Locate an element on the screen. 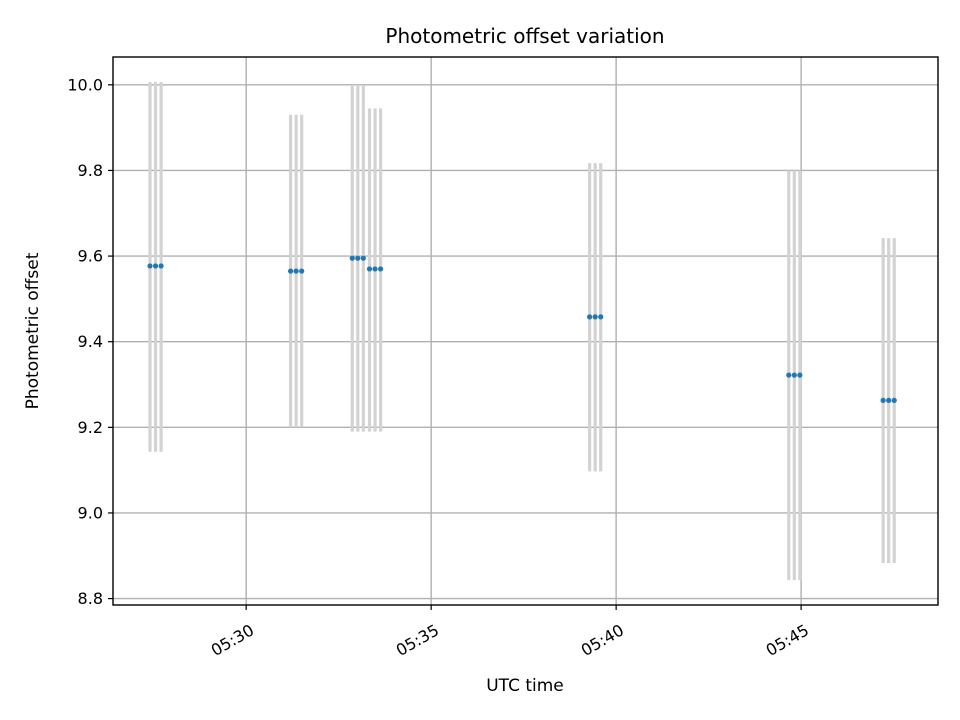 The height and width of the screenshot is (720, 960). y-tick-label: 9.4 is located at coordinates (90, 341).